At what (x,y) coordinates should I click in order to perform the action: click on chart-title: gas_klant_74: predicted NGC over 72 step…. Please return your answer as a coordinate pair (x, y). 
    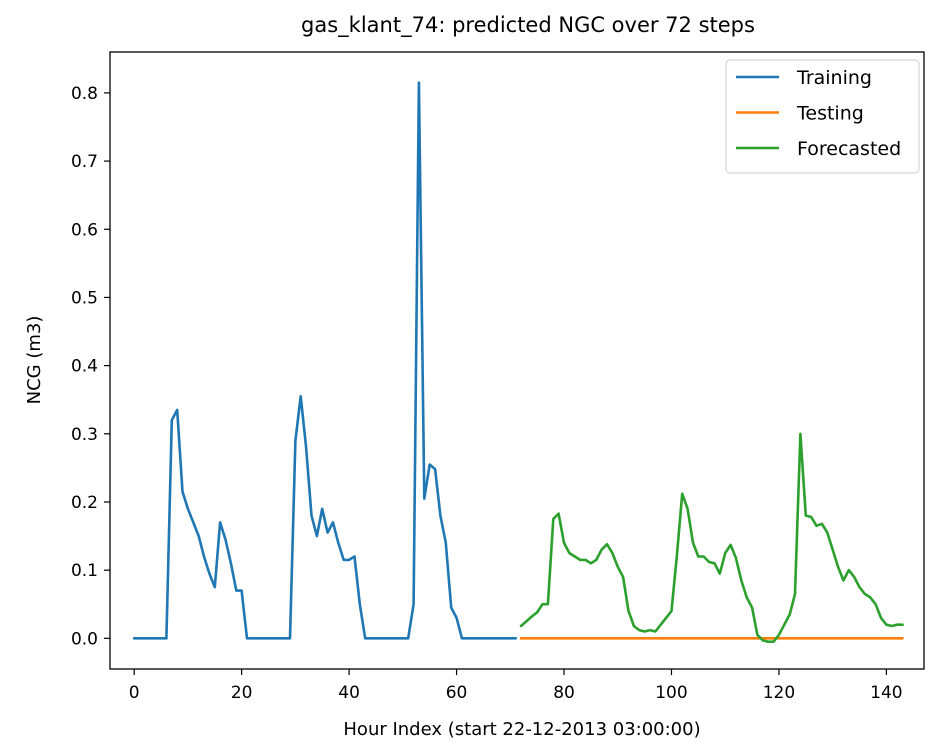
    Looking at the image, I should click on (528, 25).